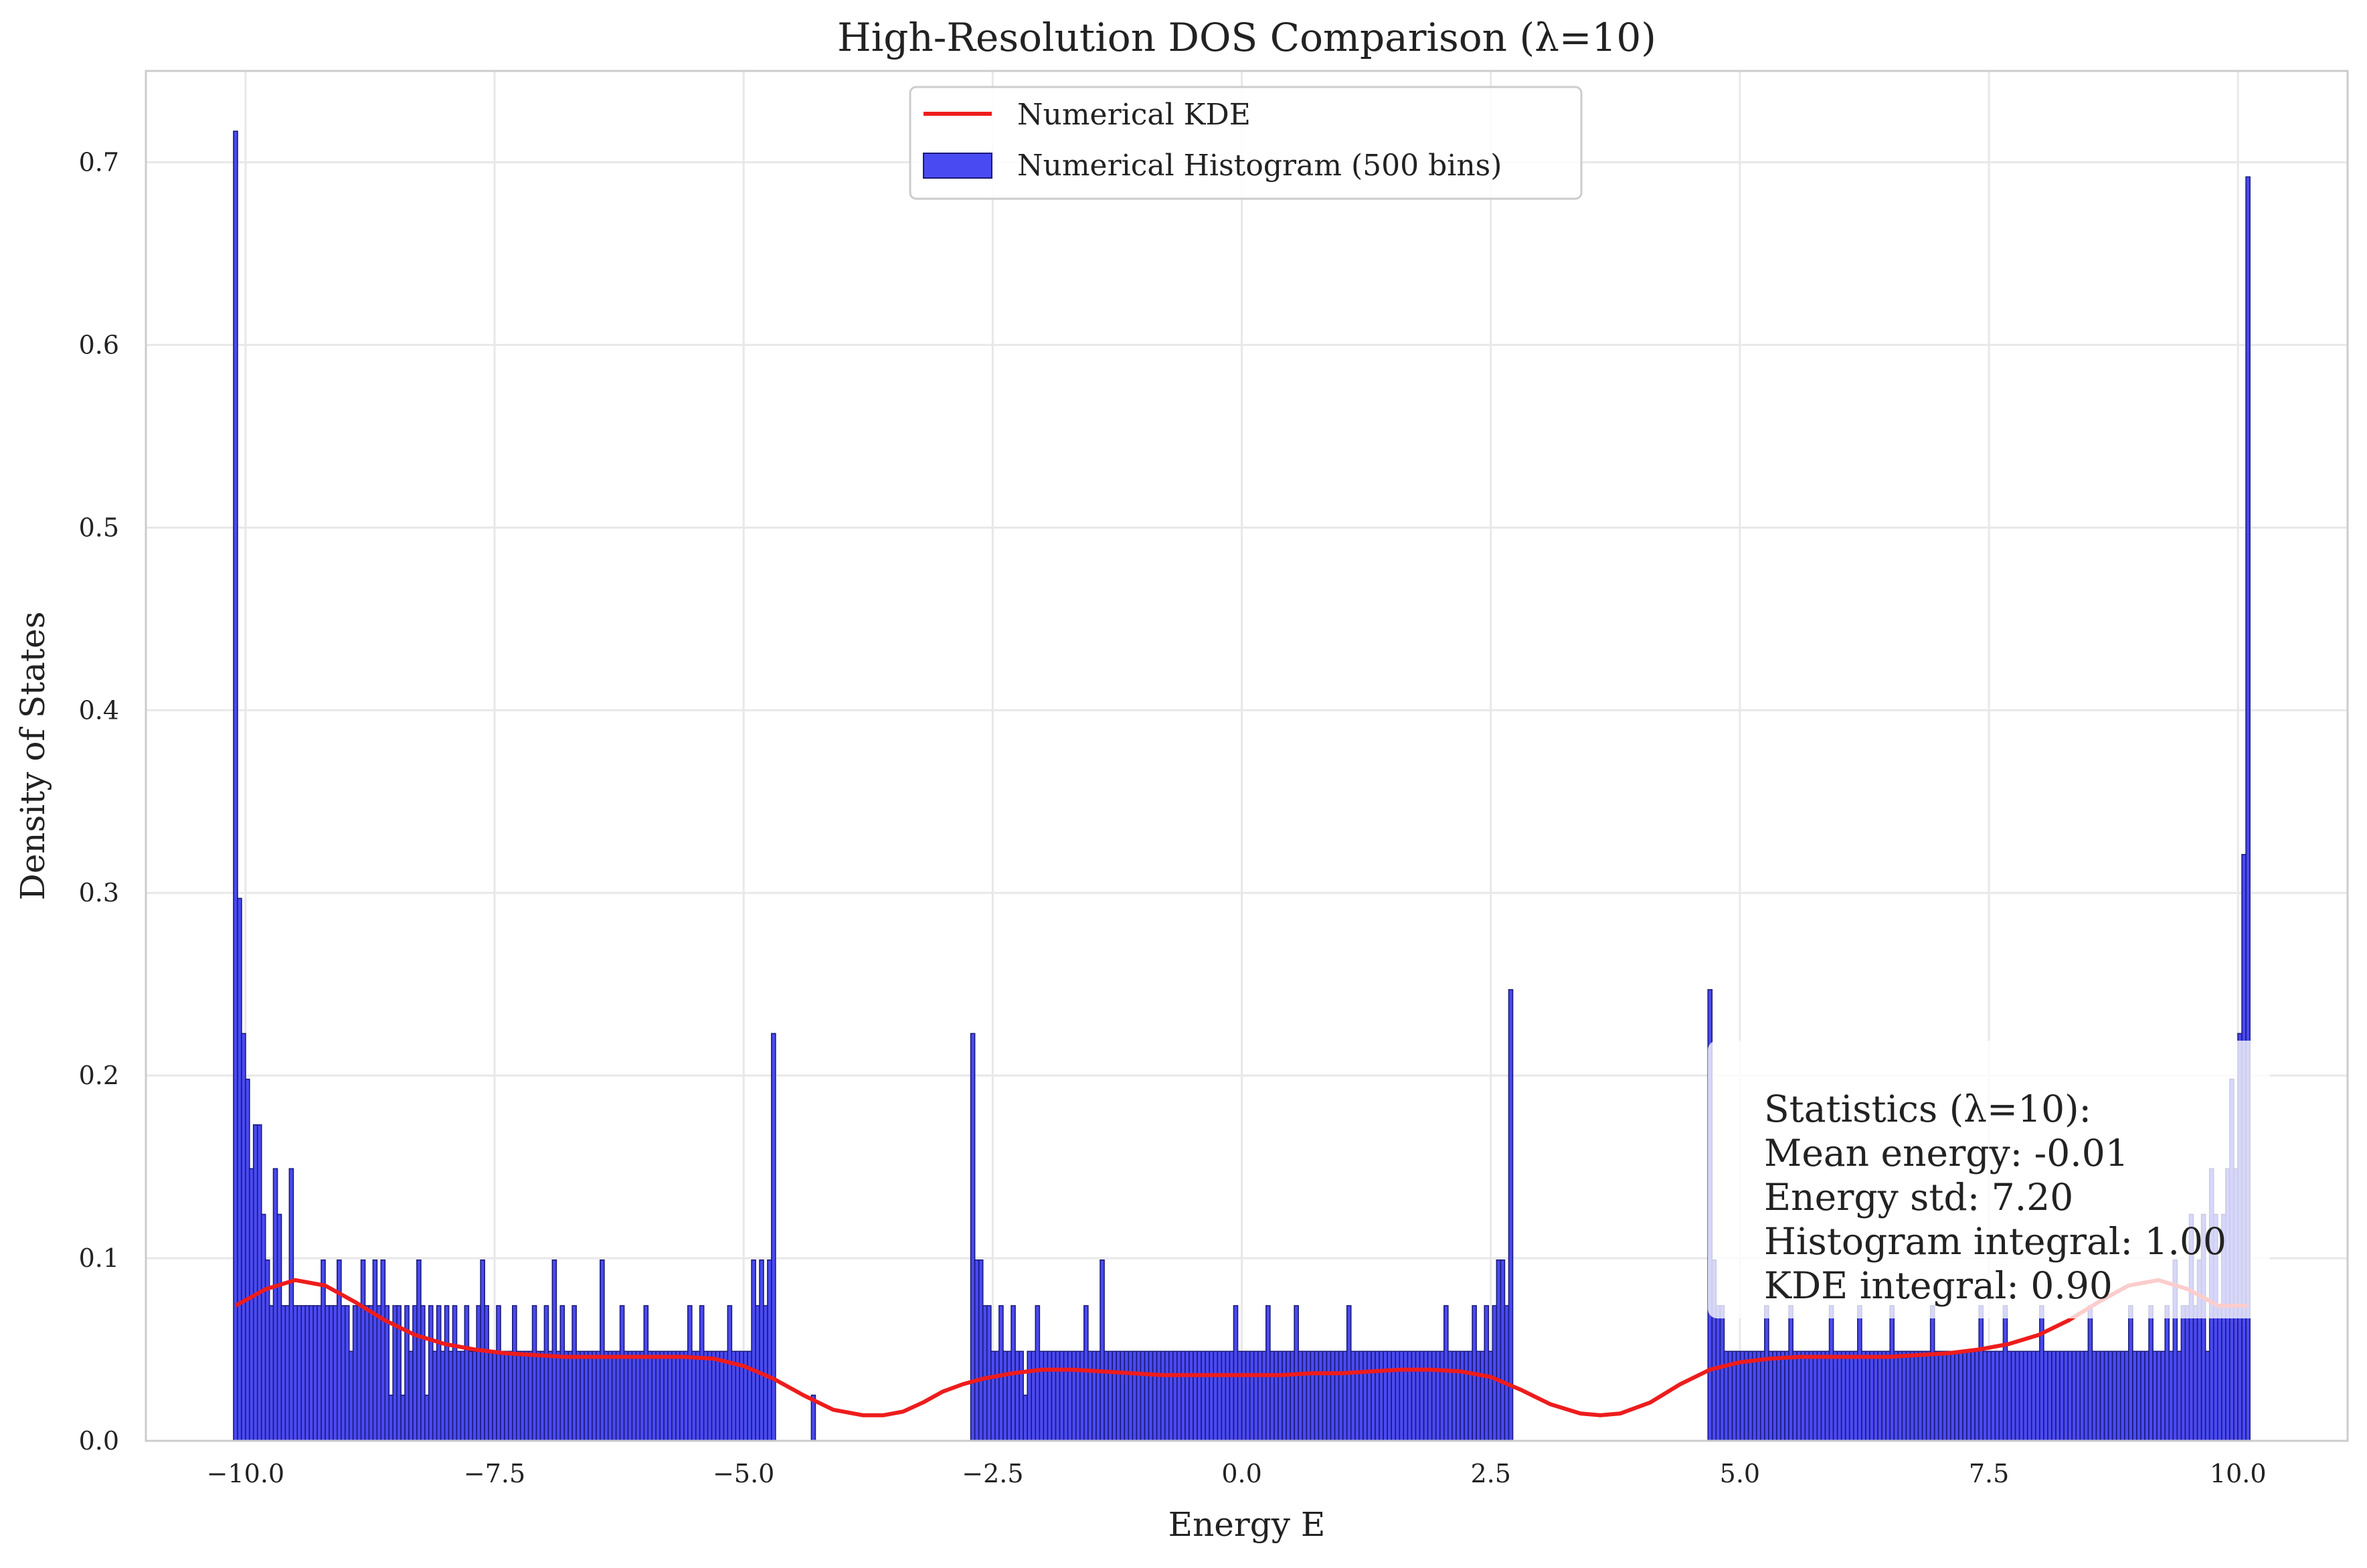 Image resolution: width=2367 pixels, height=1568 pixels. What do you see at coordinates (1995, 1241) in the screenshot?
I see `statistics-line: Histogram integral: 1.00` at bounding box center [1995, 1241].